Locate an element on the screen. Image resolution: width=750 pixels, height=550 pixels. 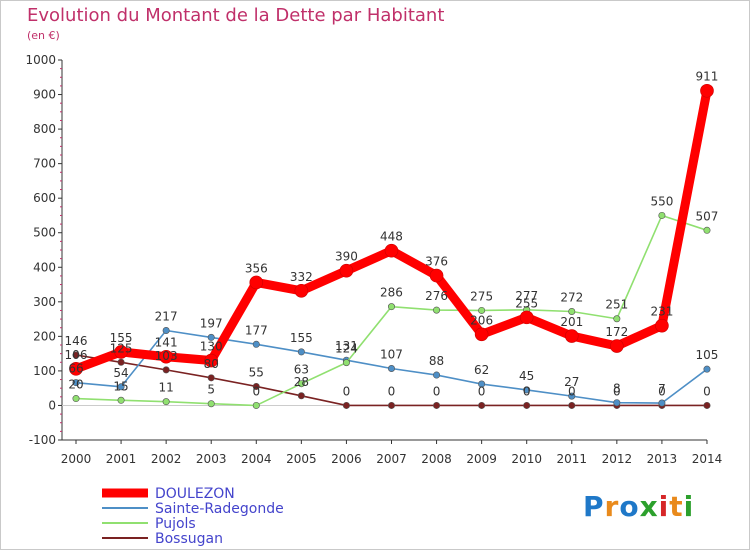
logo-letter: P is located at coordinates (594, 506).